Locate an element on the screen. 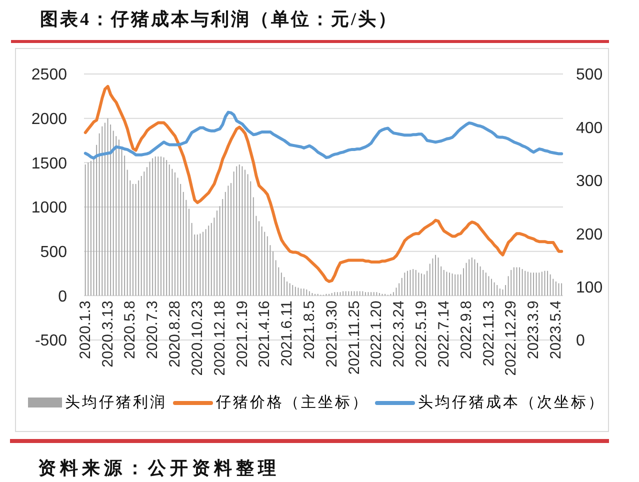 The width and height of the screenshot is (639, 482). line-series is located at coordinates (324, 135).